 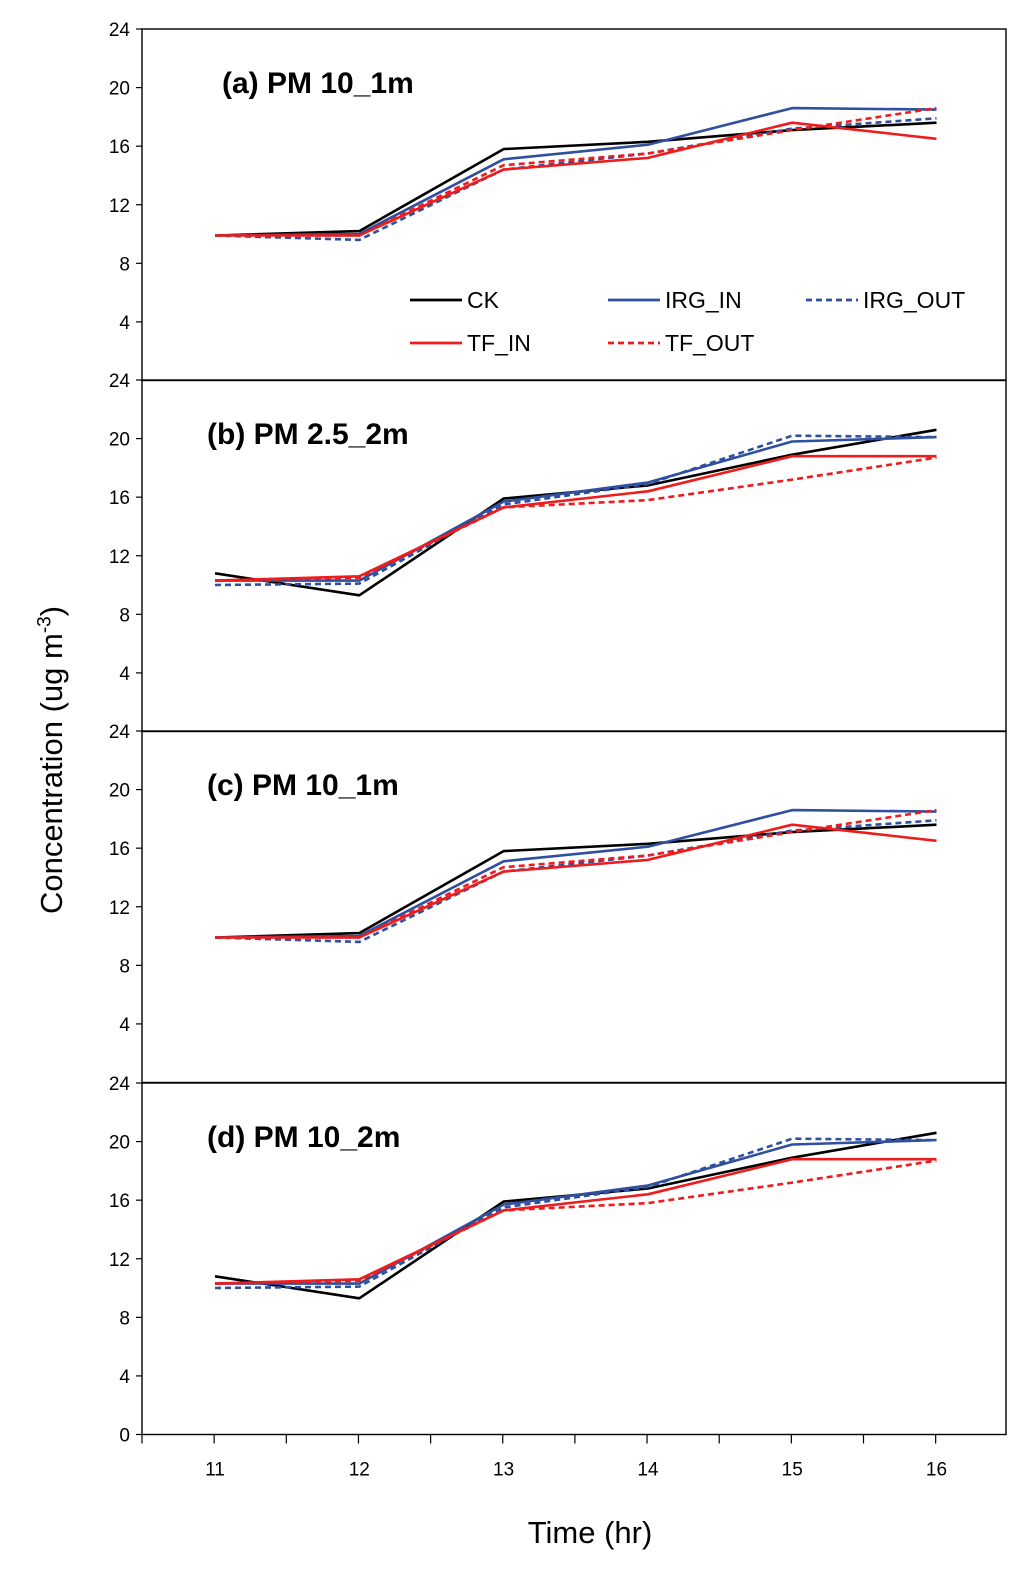 I want to click on x-tick-label: 12, so click(x=359, y=1470).